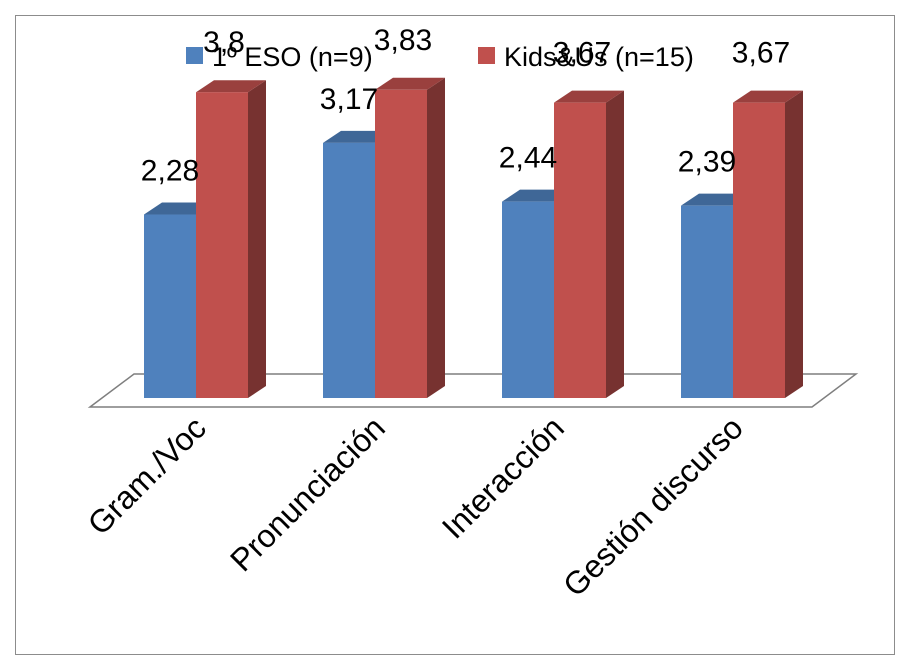 The height and width of the screenshot is (668, 912). Describe the element at coordinates (503, 477) in the screenshot. I see `category-label-interaccion: Interacción` at that location.